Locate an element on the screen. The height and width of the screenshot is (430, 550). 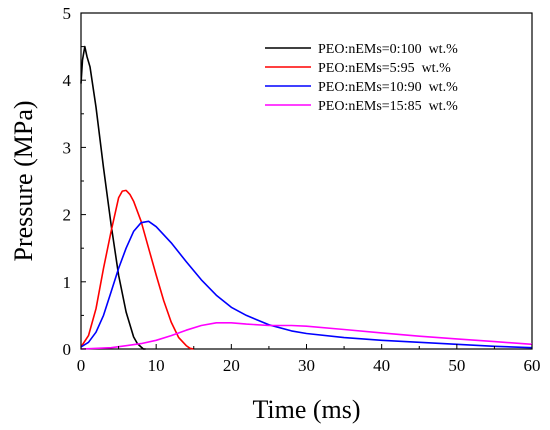
y-tick-label: 1 is located at coordinates (67, 282).